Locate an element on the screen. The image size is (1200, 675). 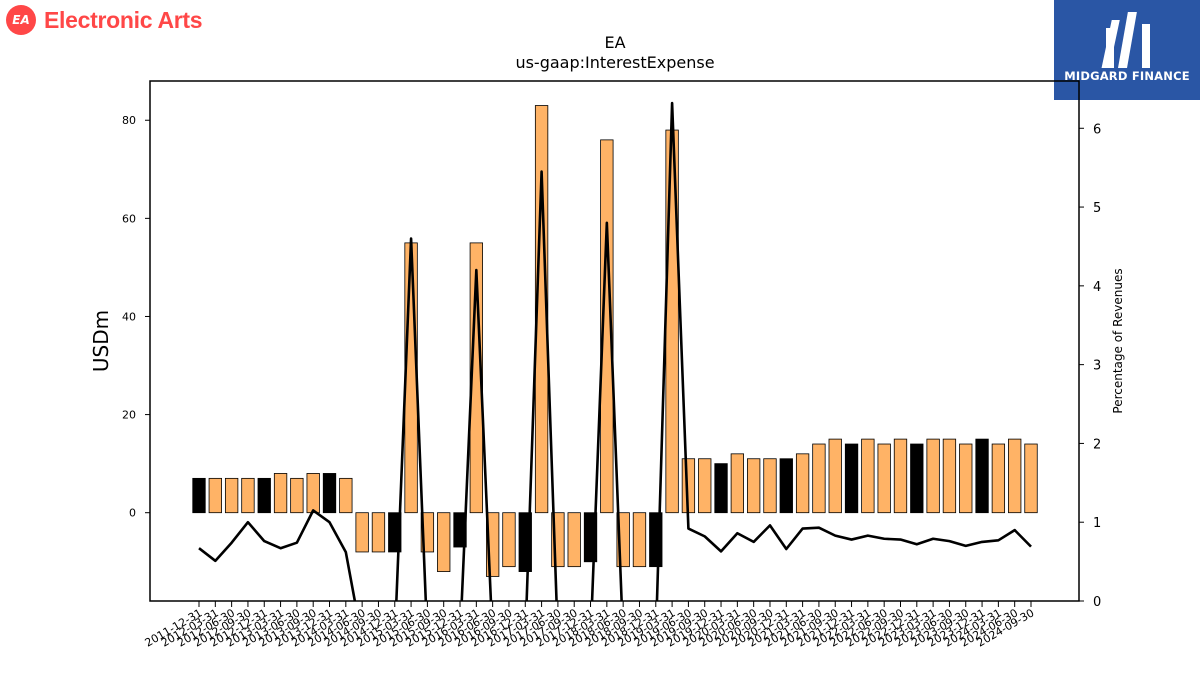
y-axis-label: USDm is located at coordinates (101, 341).